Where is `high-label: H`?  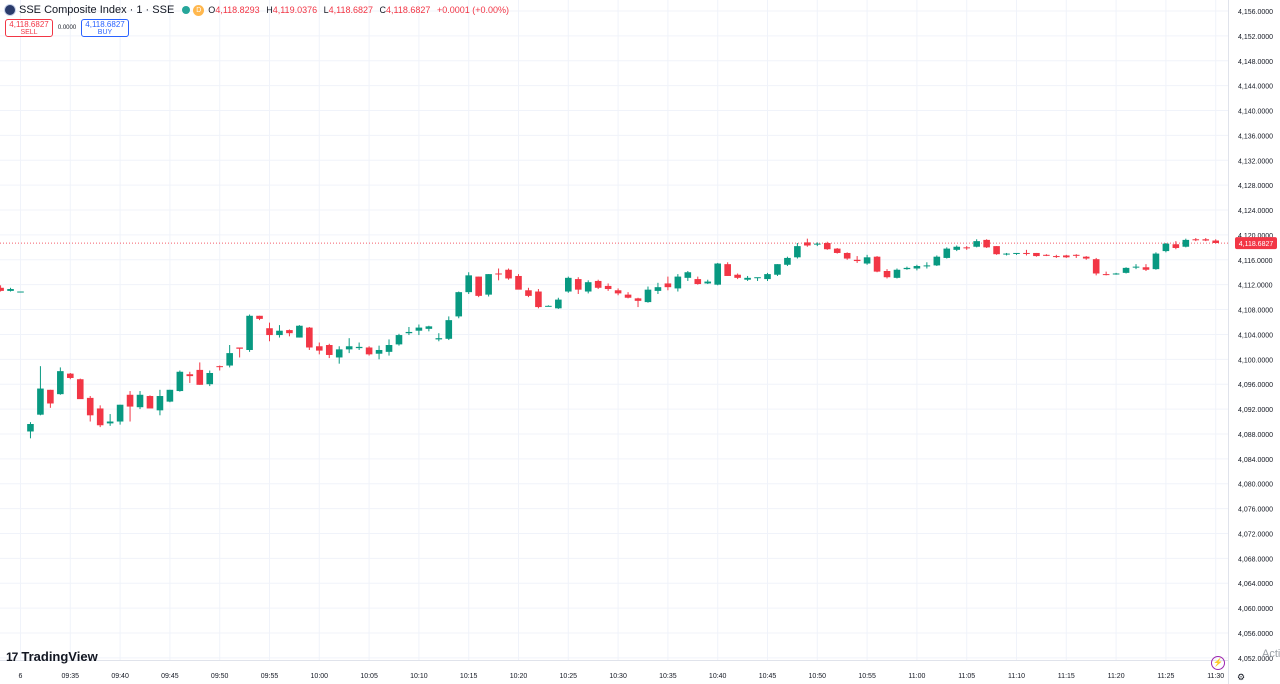 high-label: H is located at coordinates (269, 10).